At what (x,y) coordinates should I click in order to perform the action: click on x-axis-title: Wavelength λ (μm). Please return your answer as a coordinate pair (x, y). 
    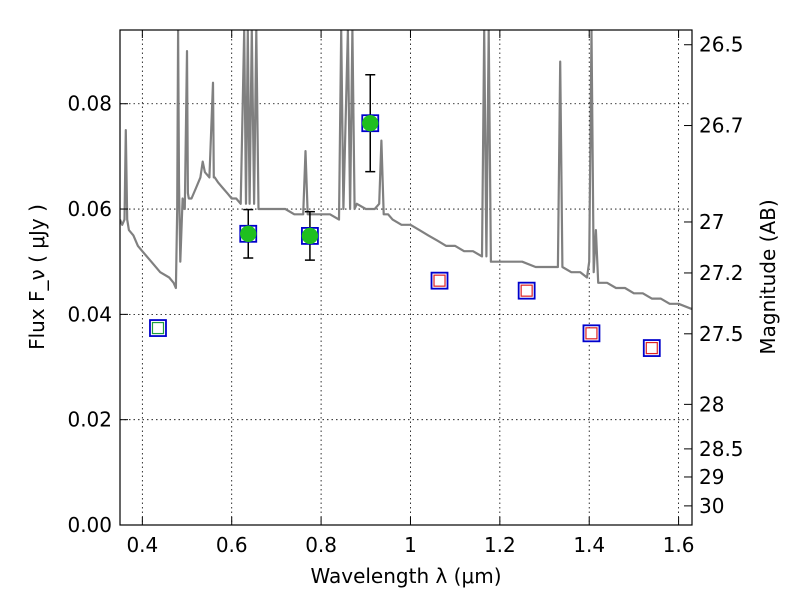
    Looking at the image, I should click on (405, 576).